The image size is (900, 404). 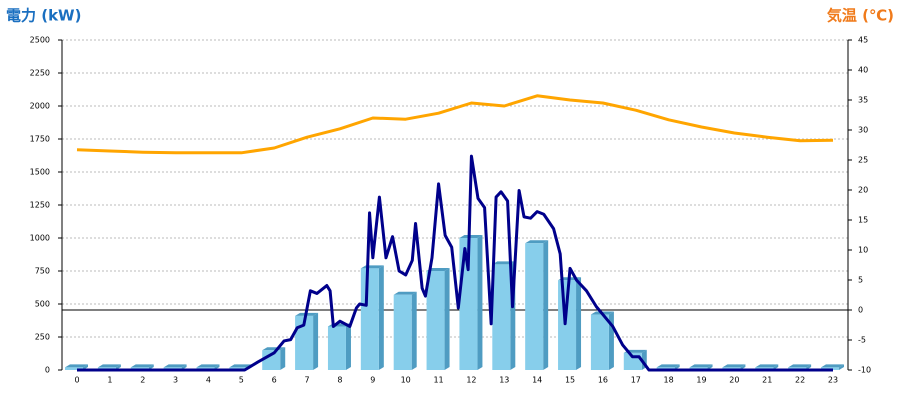 I want to click on y2-tick-label: 15, so click(x=863, y=220).